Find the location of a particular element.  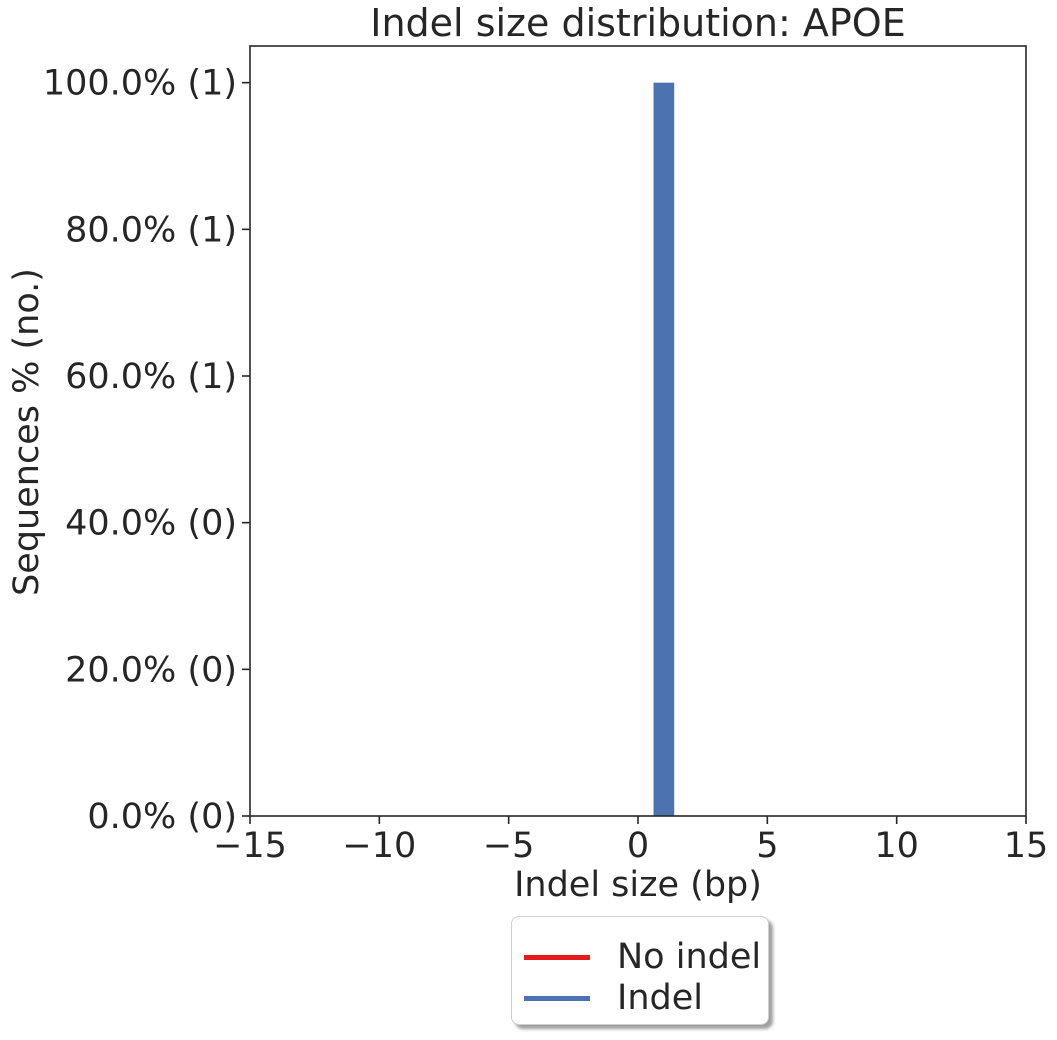

legend: No indel Indel is located at coordinates (640, 970).